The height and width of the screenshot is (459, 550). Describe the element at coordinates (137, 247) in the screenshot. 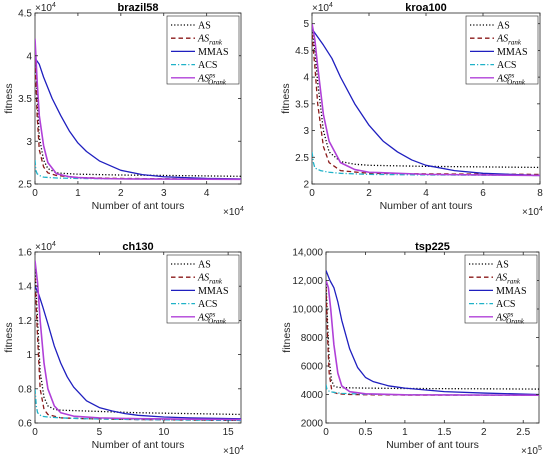

I see `chart-title: ch130` at that location.